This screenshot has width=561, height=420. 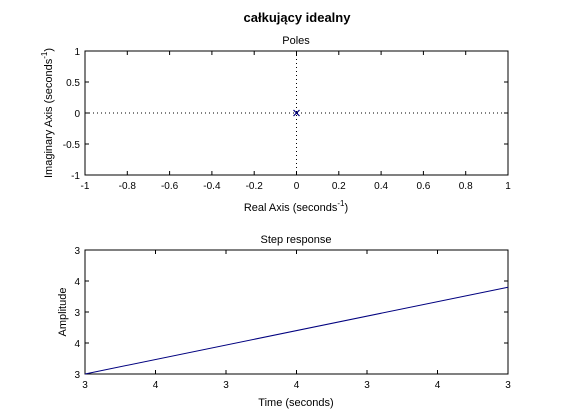 I want to click on poles-xlabel-sup: -1, so click(x=341, y=203).